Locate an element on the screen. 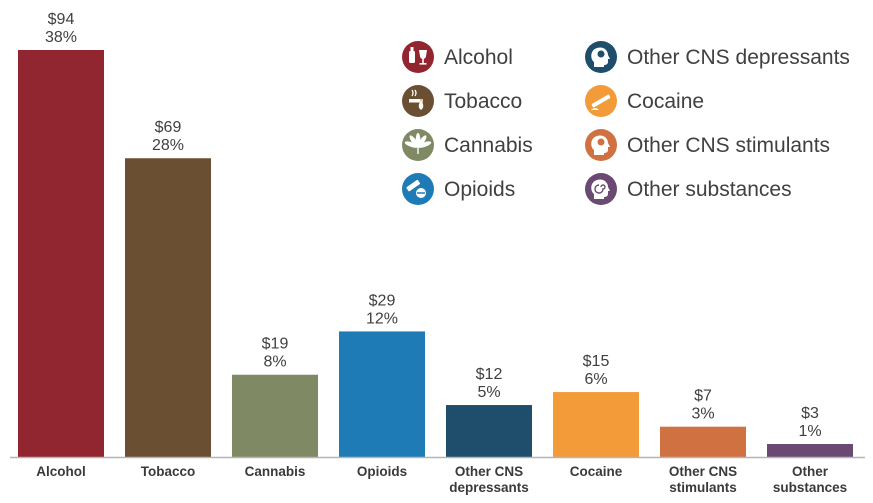 This screenshot has width=873, height=503. value-label-cocaine: $15 is located at coordinates (596, 361).